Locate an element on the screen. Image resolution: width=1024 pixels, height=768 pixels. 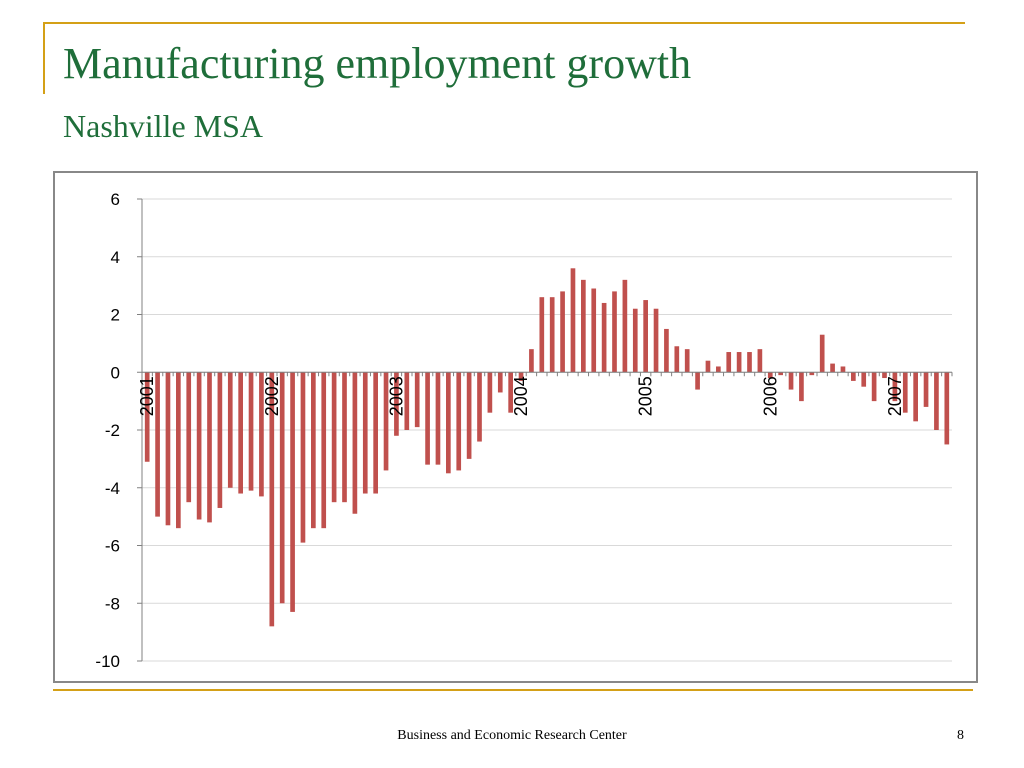
slide-title: Manufacturing employment growth is located at coordinates (377, 63).